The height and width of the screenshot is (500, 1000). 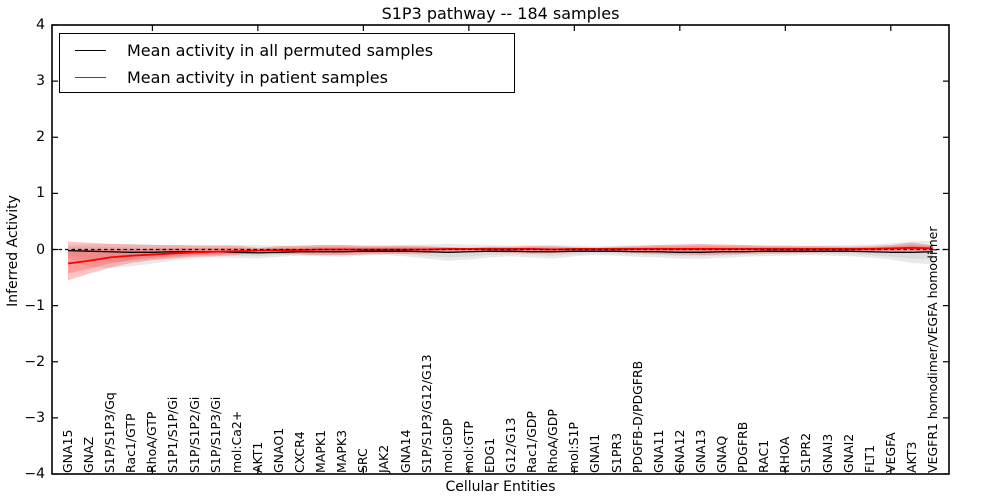 What do you see at coordinates (911, 457) in the screenshot?
I see `x-category-label: AKT3` at bounding box center [911, 457].